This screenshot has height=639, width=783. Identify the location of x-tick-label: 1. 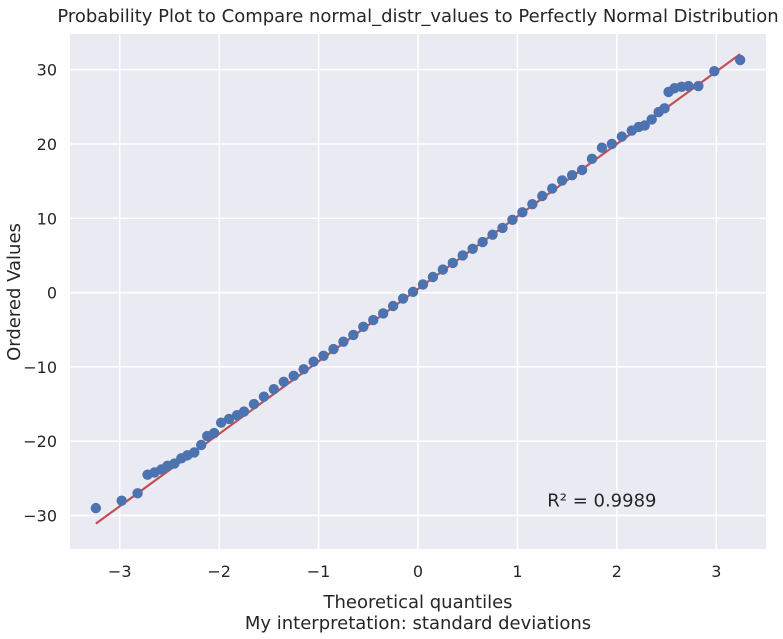
(517, 571).